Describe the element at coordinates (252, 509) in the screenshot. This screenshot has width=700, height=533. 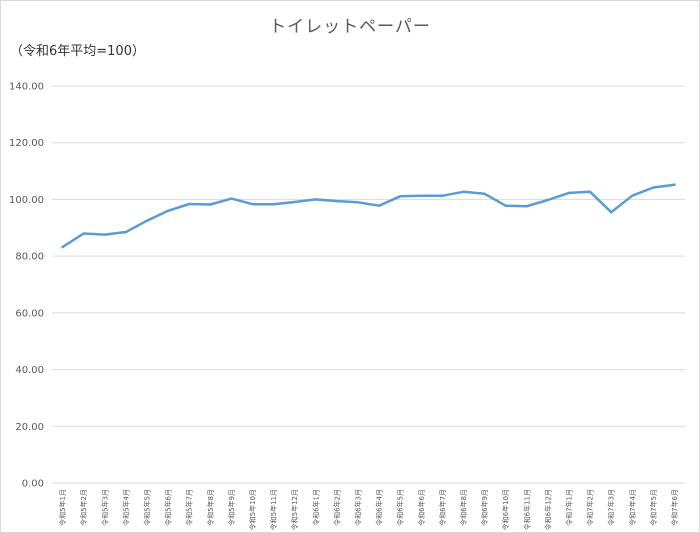
I see `x-tick-label: 令和5年10月` at that location.